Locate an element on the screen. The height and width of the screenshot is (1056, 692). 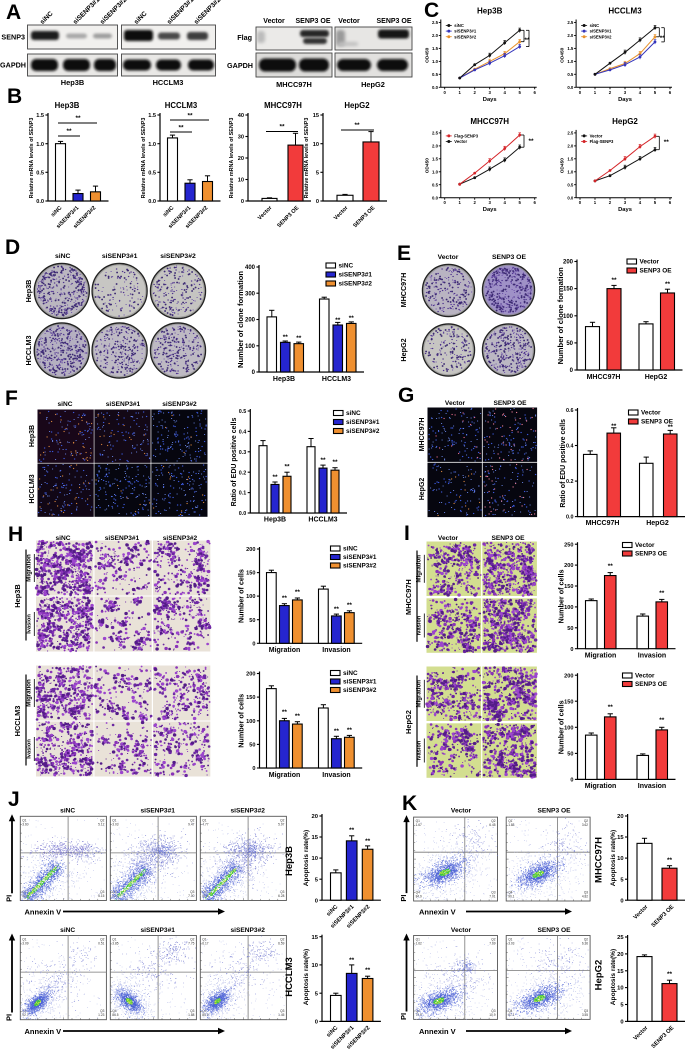
svg-text: 1.67 is located at coordinates (419, 825).